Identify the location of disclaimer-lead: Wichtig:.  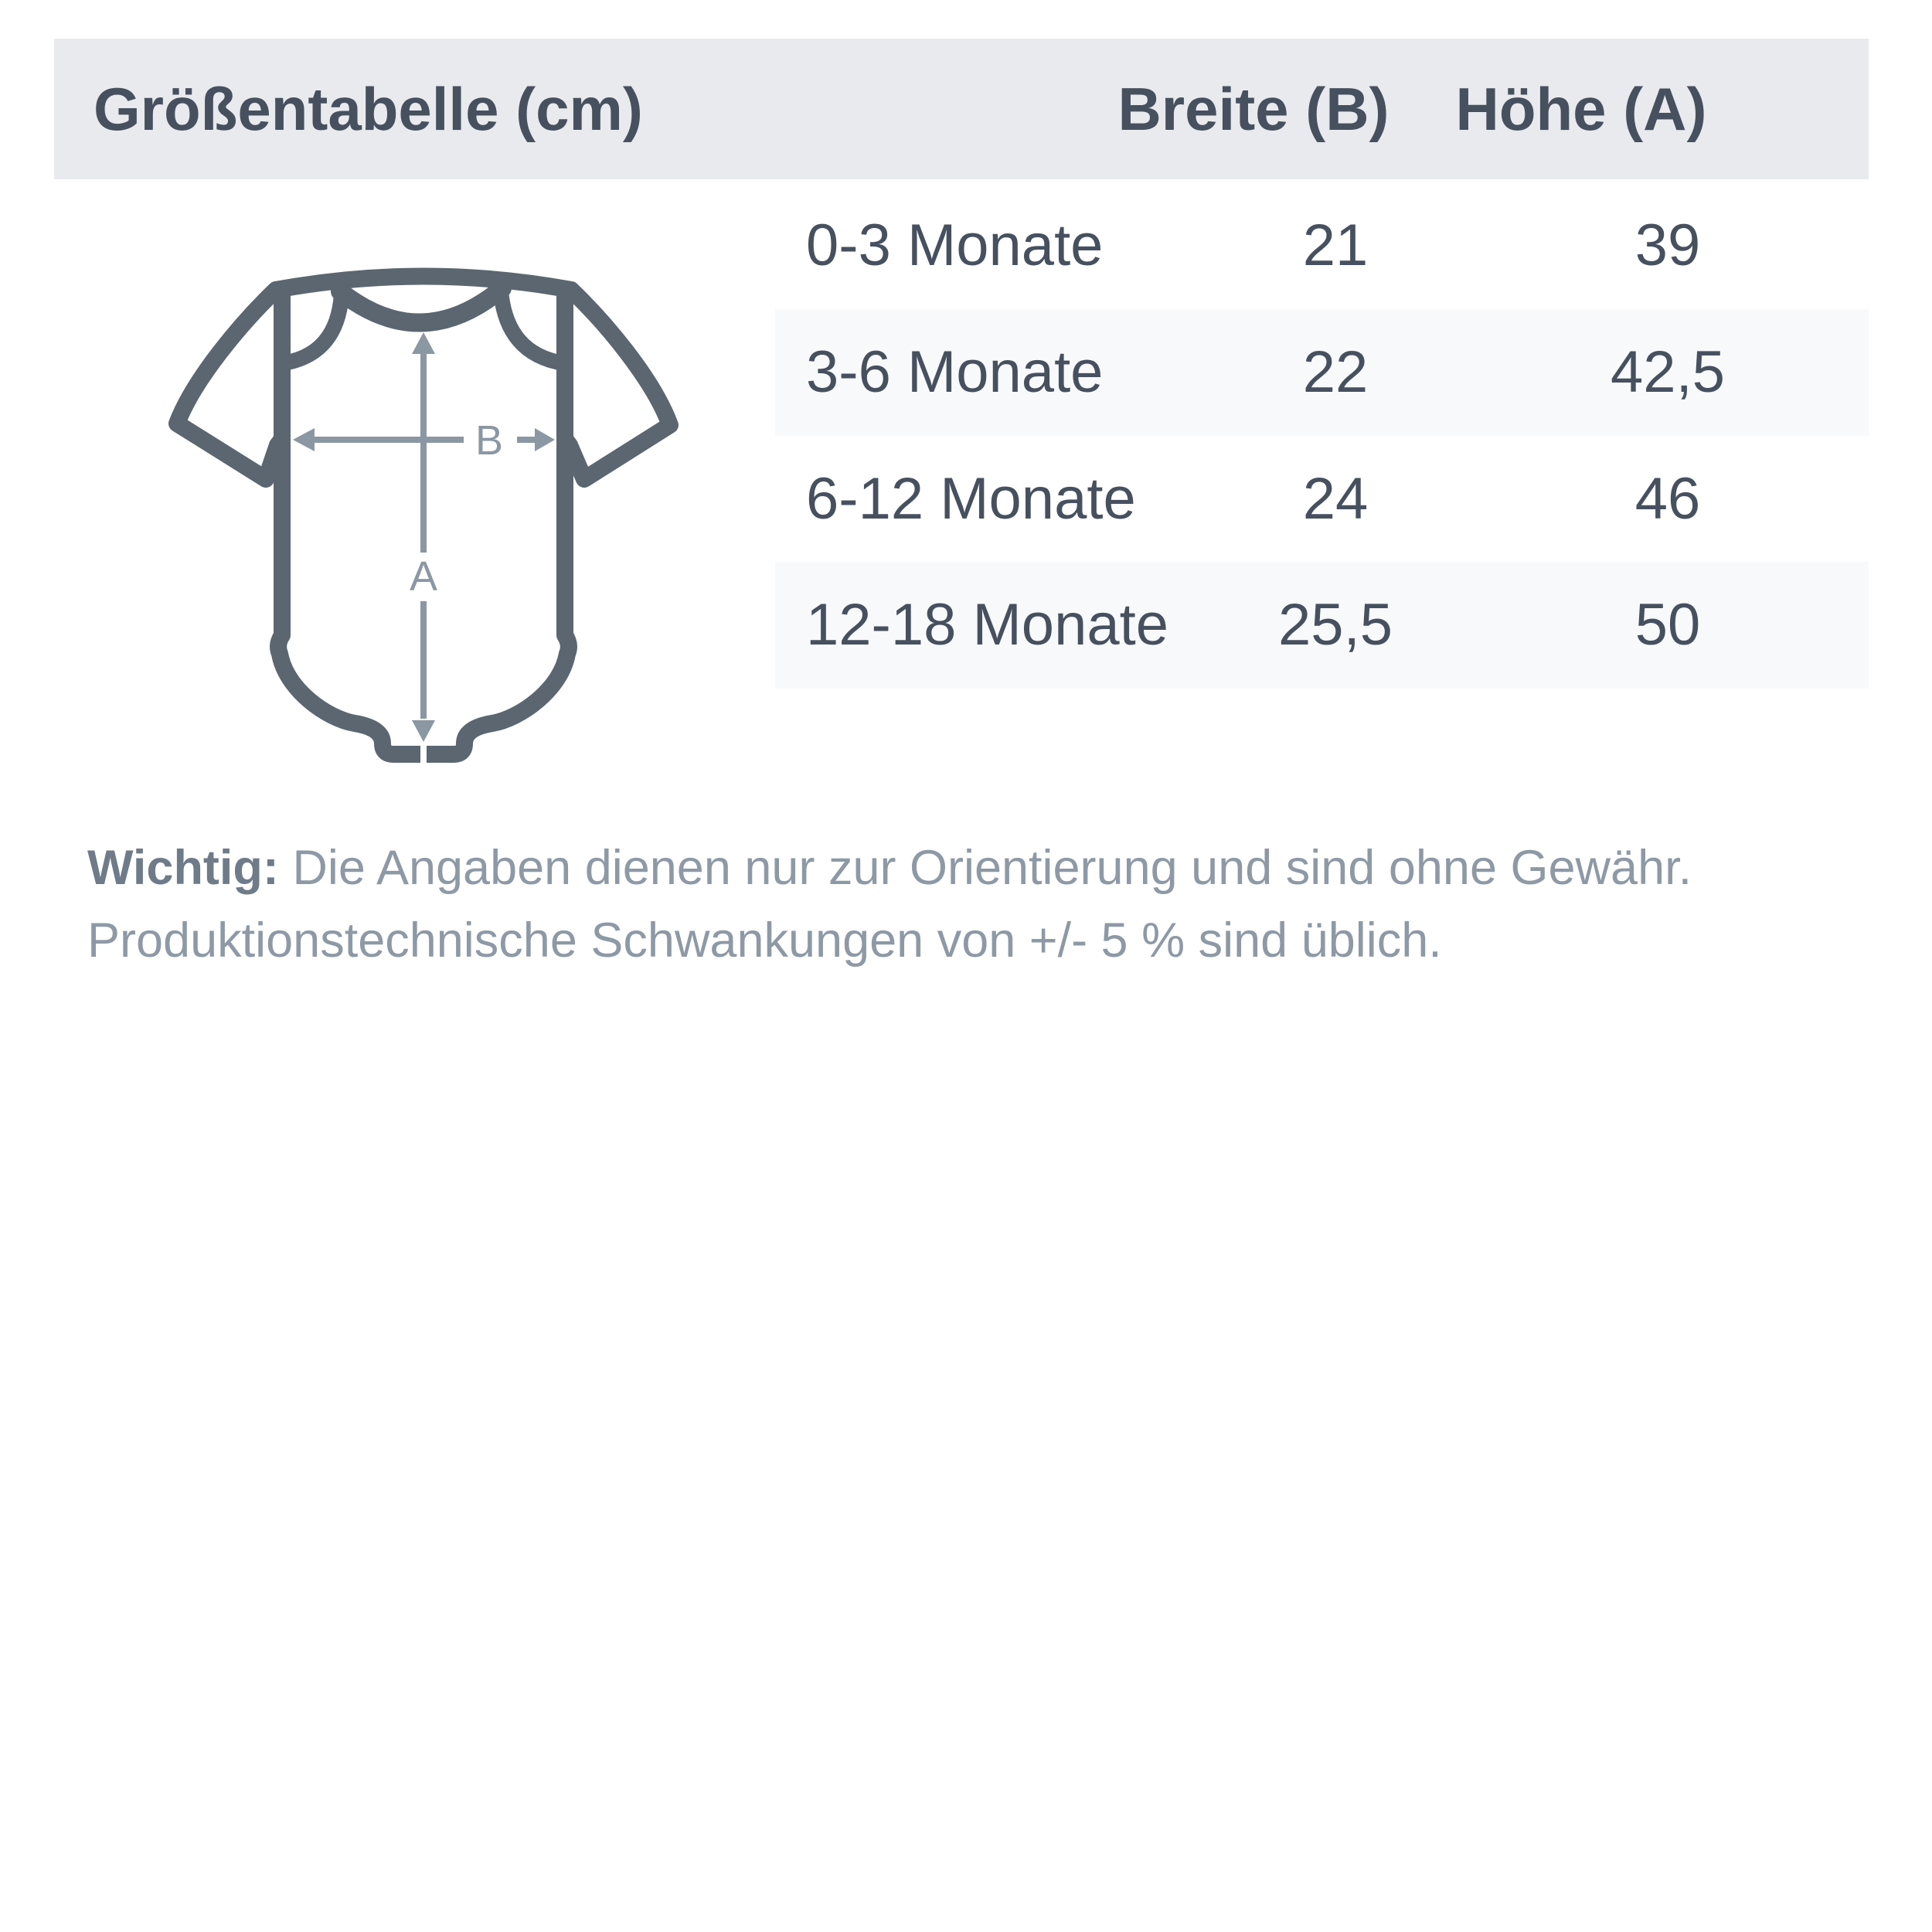
(183, 868).